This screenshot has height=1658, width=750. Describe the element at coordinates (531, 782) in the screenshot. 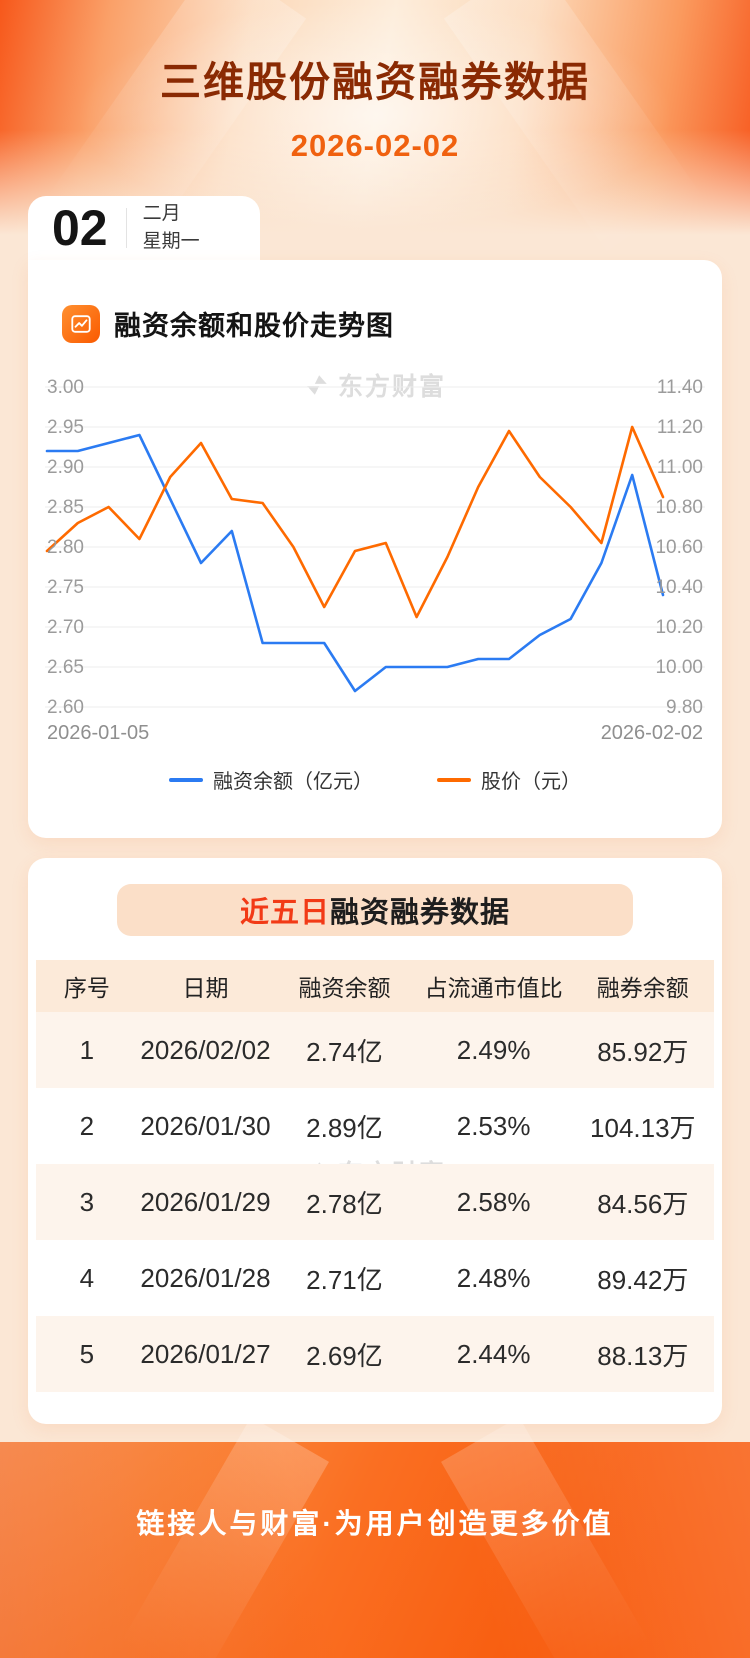

I see `legend-label-stock-price: 股价（元）` at that location.